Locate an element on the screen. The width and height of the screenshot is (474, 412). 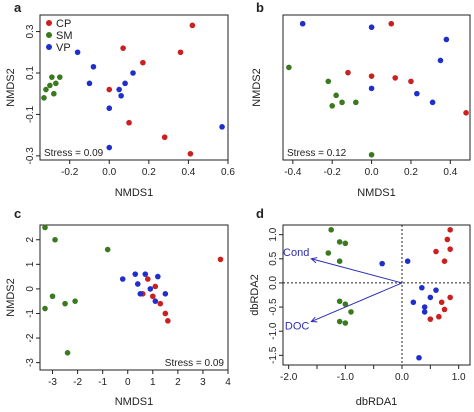
y-tick-label: 0 is located at coordinates (30, 289).